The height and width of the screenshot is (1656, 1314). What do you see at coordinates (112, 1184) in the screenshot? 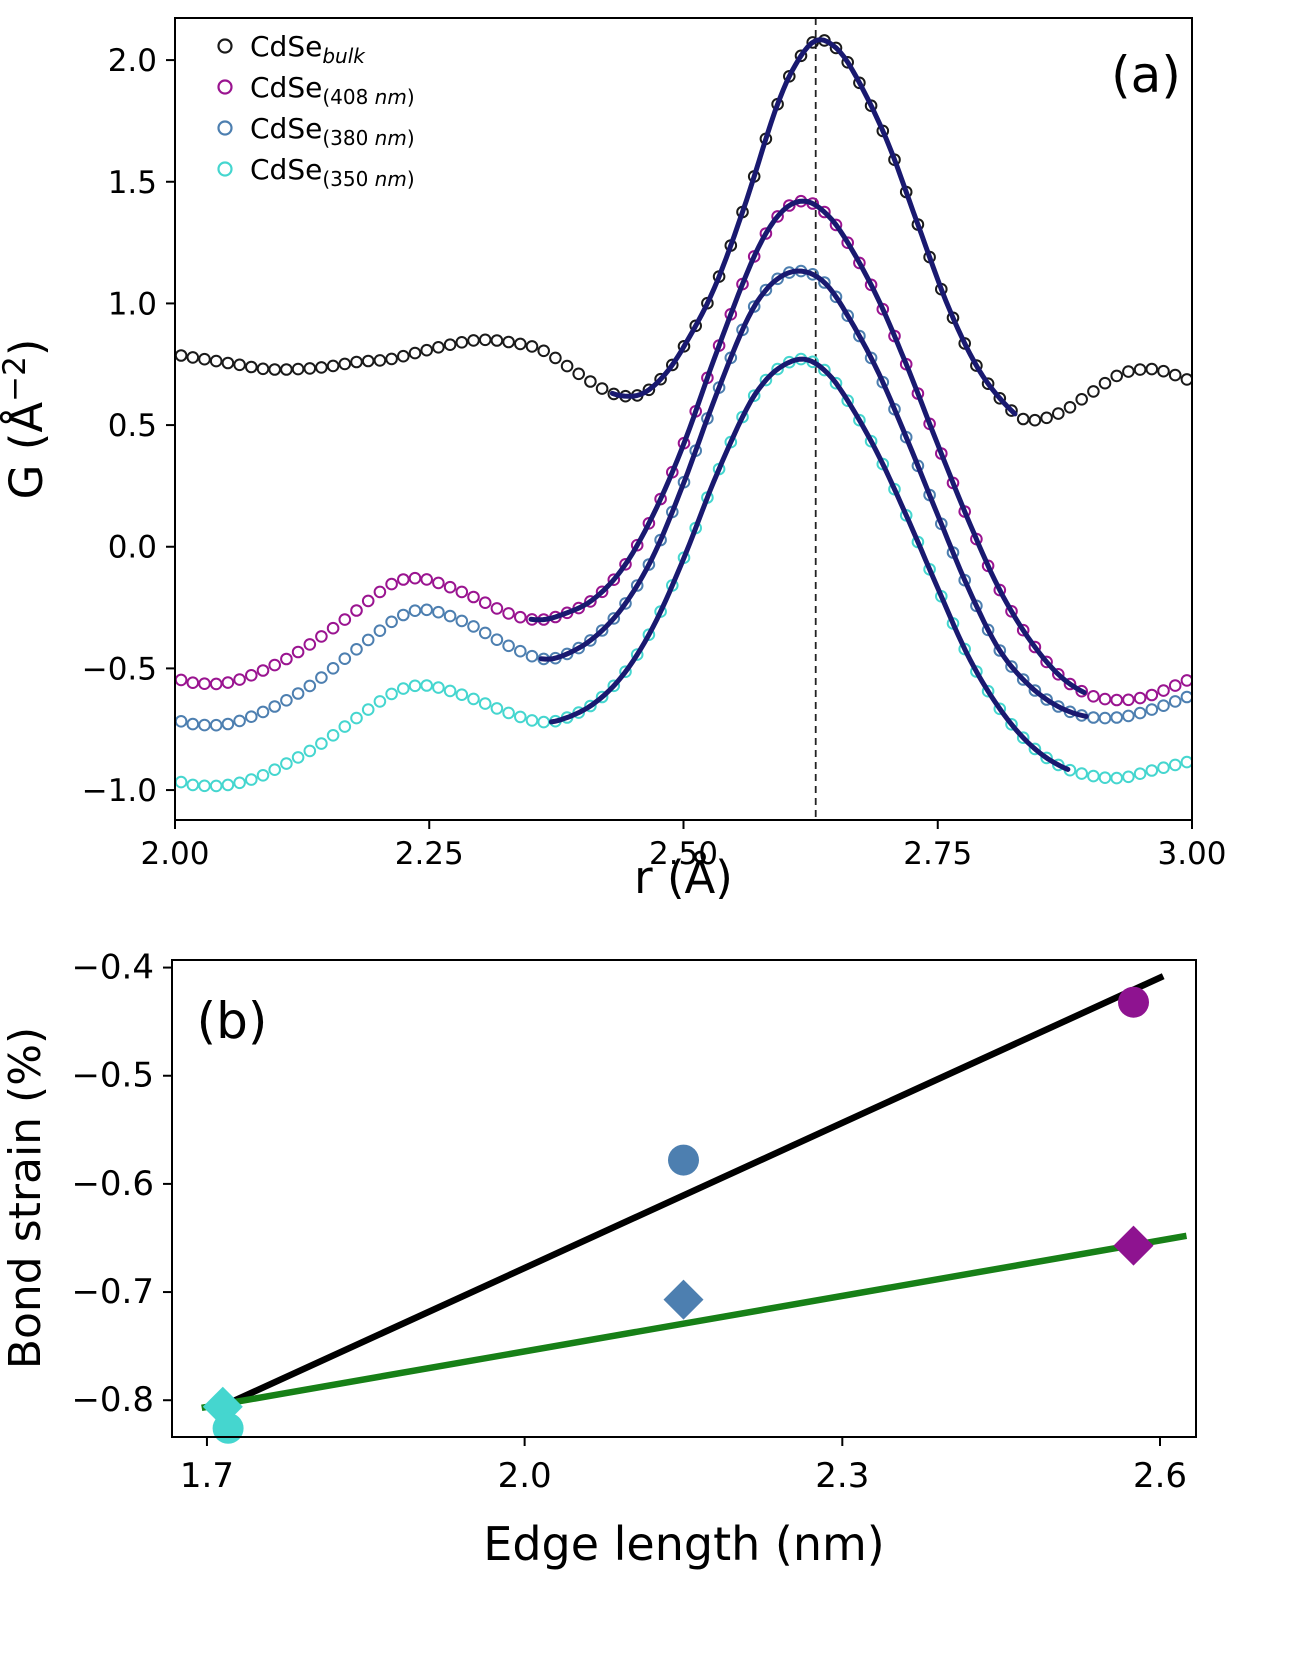
I see `y-tick-label: −0.6` at bounding box center [112, 1184].